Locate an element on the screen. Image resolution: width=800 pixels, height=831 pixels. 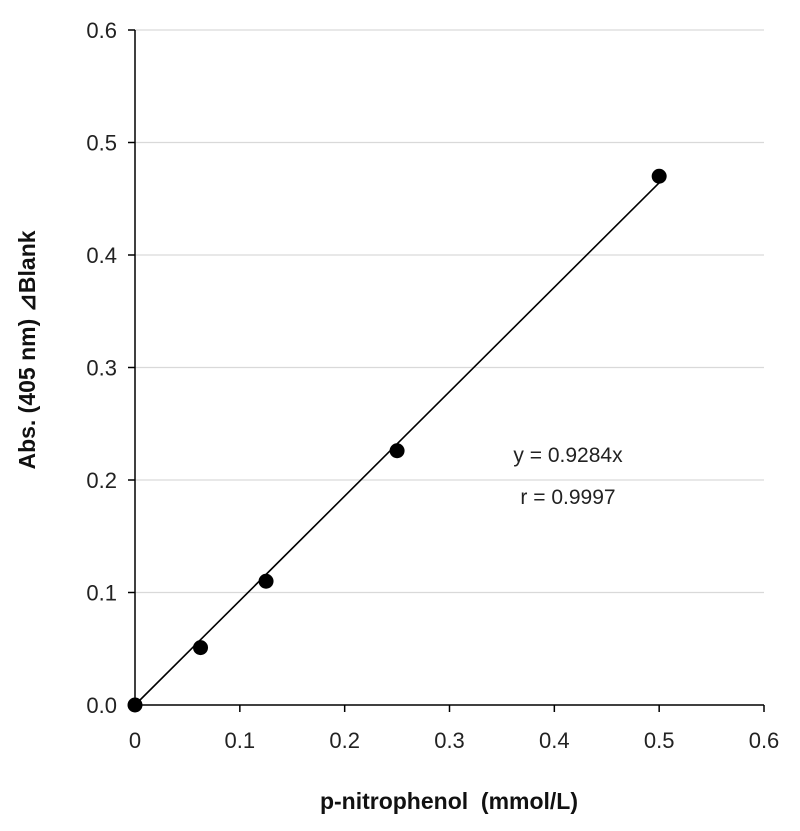
x-axis-title: p-nitrophenol (mmol/L) is located at coordinates (449, 801).